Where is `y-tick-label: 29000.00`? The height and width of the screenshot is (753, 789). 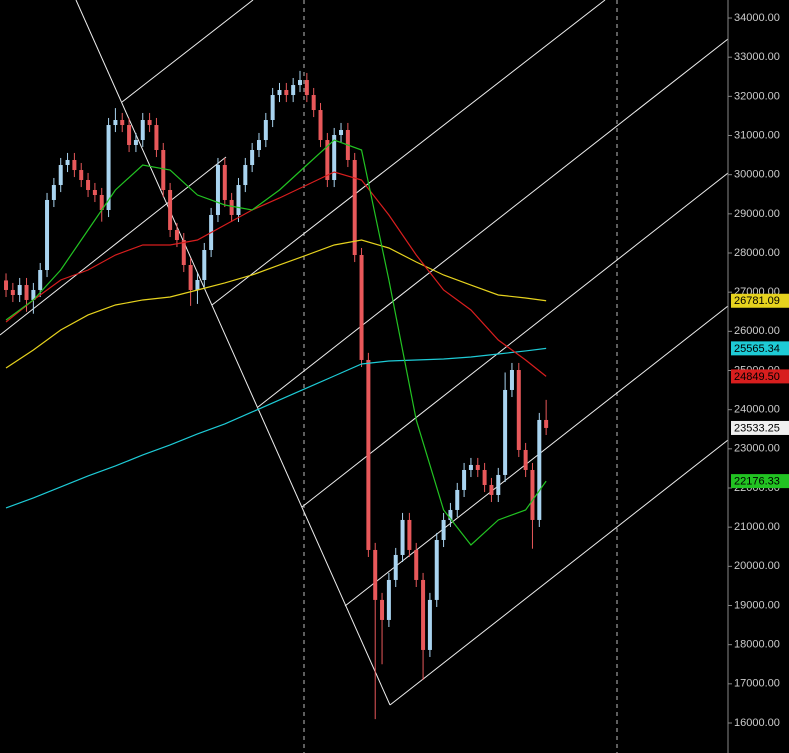 y-tick-label: 29000.00 is located at coordinates (757, 214).